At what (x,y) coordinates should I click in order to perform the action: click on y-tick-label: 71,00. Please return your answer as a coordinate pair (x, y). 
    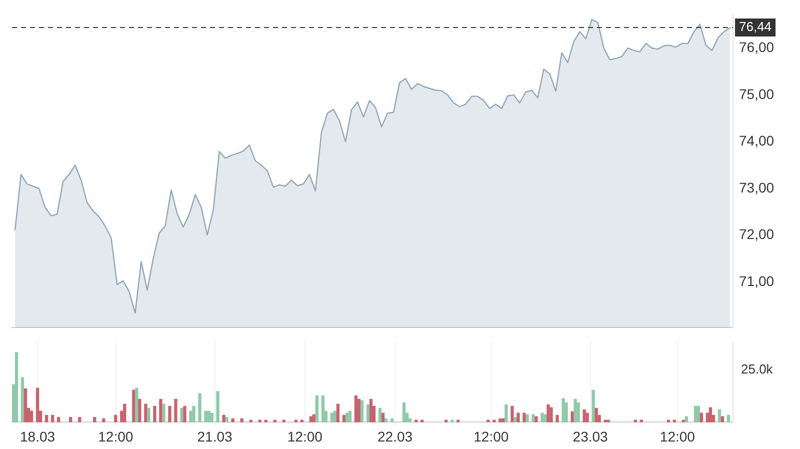
    Looking at the image, I should click on (756, 281).